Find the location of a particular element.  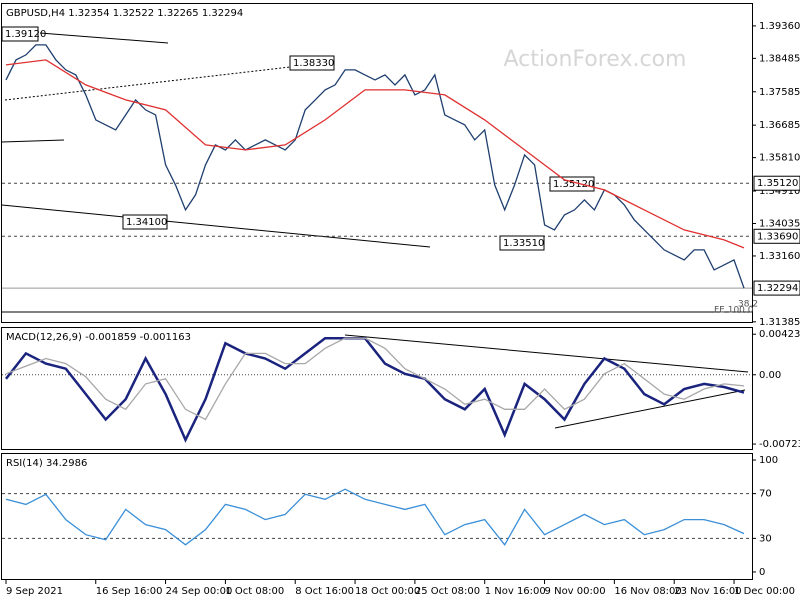

x-tick-label: 25 Oct 08:00 is located at coordinates (447, 591).